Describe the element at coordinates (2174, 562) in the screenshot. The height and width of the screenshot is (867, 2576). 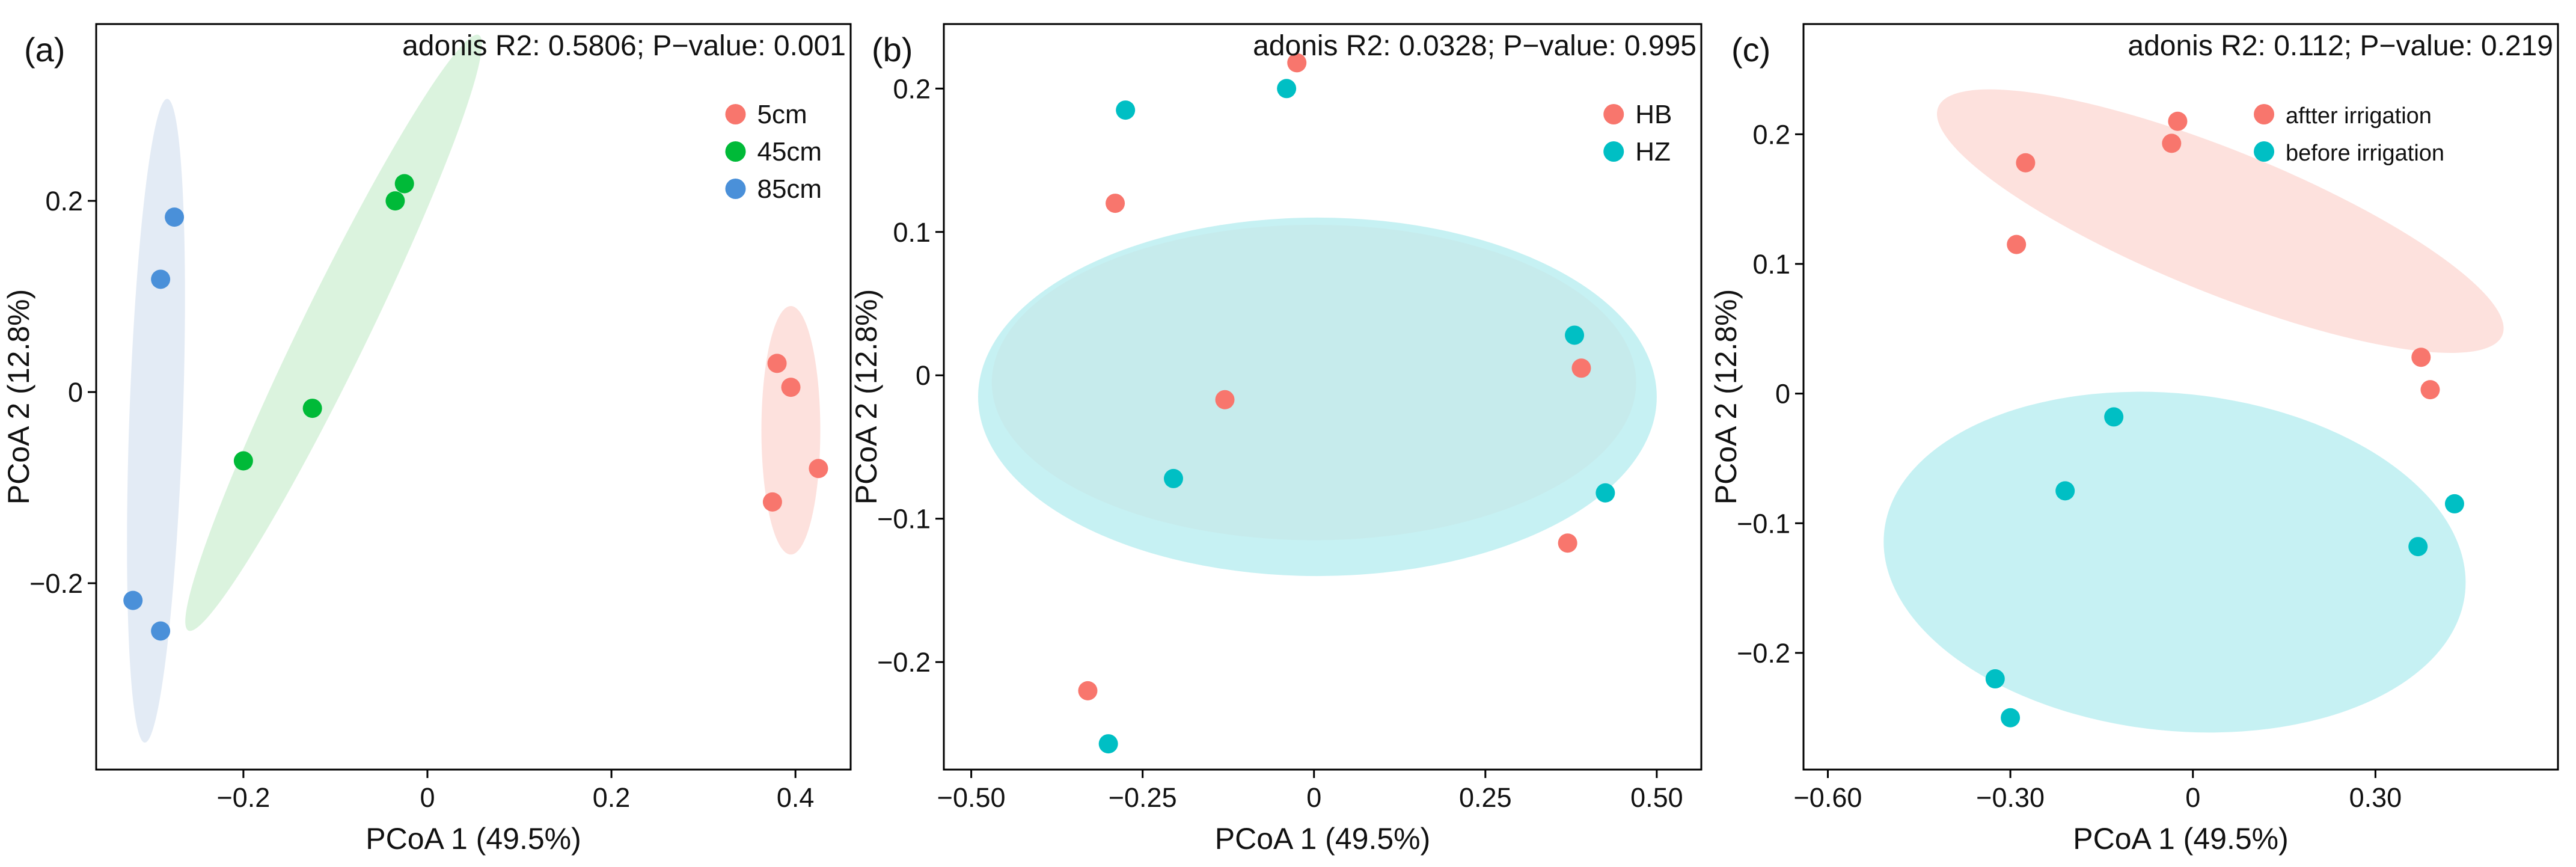
I see `ellipse-before-irrigation` at that location.